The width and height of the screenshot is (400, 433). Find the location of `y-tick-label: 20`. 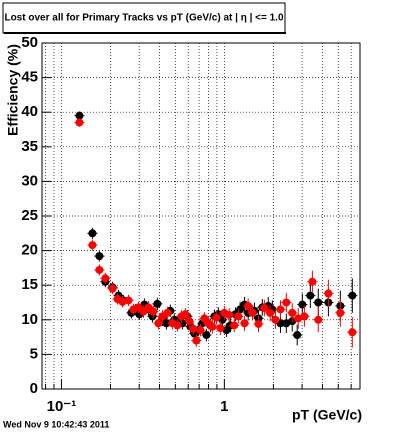

y-tick-label: 20 is located at coordinates (29, 250).